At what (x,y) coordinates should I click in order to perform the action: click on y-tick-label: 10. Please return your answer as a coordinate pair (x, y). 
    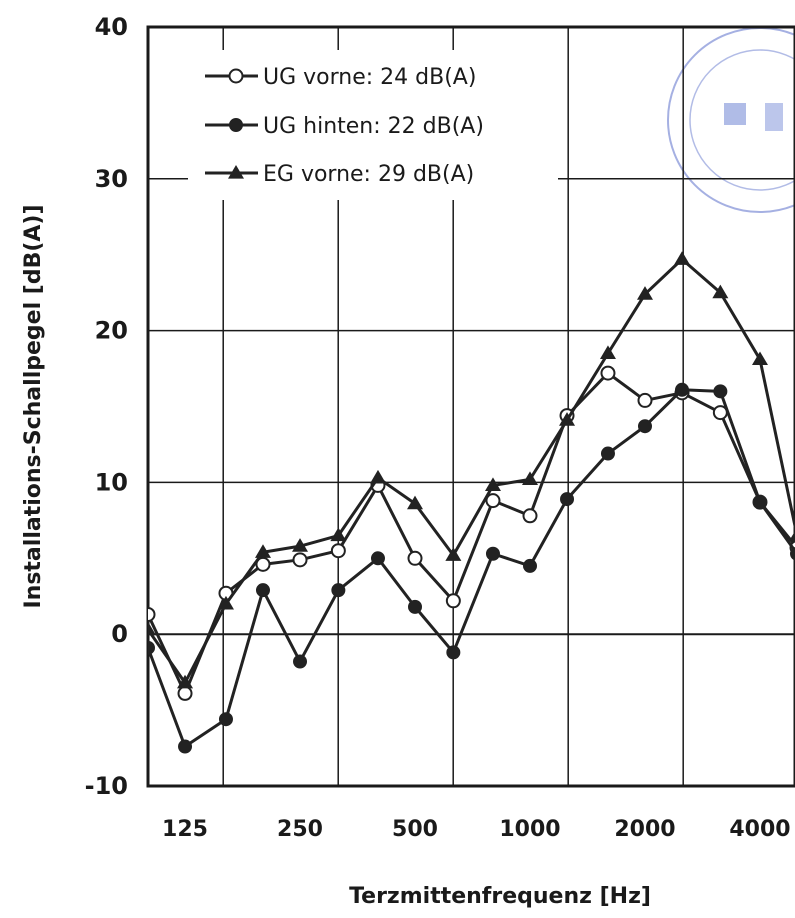
    Looking at the image, I should click on (111, 482).